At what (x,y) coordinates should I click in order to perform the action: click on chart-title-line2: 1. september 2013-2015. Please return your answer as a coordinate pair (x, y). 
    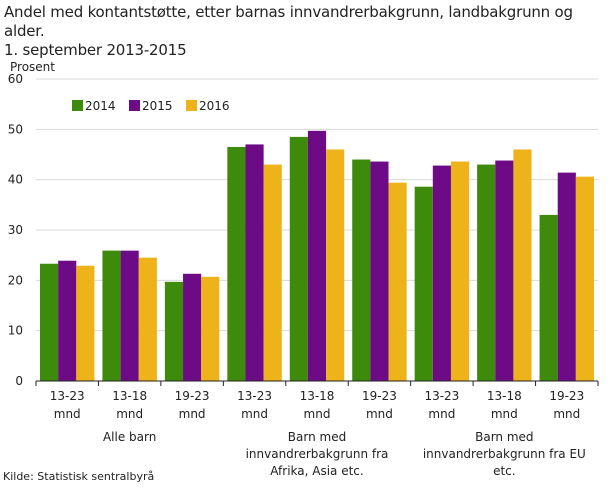
    Looking at the image, I should click on (95, 50).